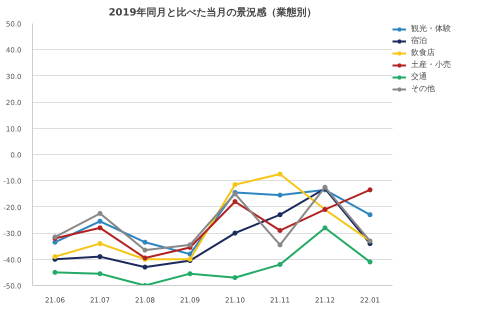  What do you see at coordinates (431, 28) in the screenshot?
I see `legend-label: 観光・体験` at bounding box center [431, 28].